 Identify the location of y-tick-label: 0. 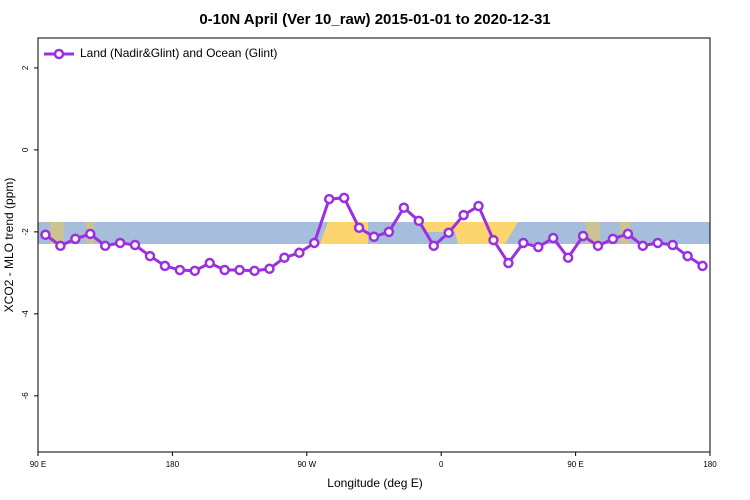
(25, 149).